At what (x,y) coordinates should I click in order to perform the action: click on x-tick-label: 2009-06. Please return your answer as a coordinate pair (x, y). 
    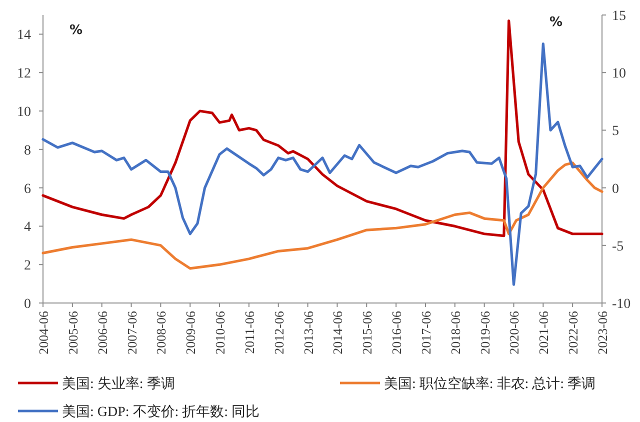
    Looking at the image, I should click on (190, 332).